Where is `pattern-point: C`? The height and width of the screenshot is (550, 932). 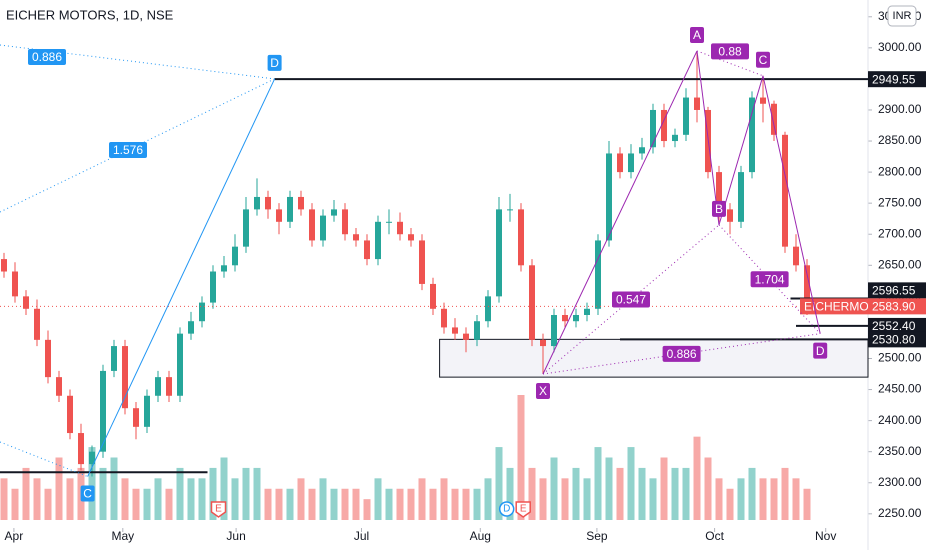 pattern-point: C is located at coordinates (87, 494).